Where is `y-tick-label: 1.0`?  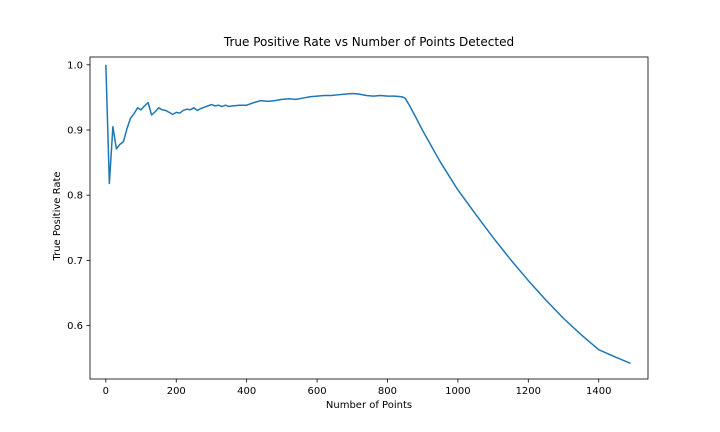
y-tick-label: 1.0 is located at coordinates (75, 65).